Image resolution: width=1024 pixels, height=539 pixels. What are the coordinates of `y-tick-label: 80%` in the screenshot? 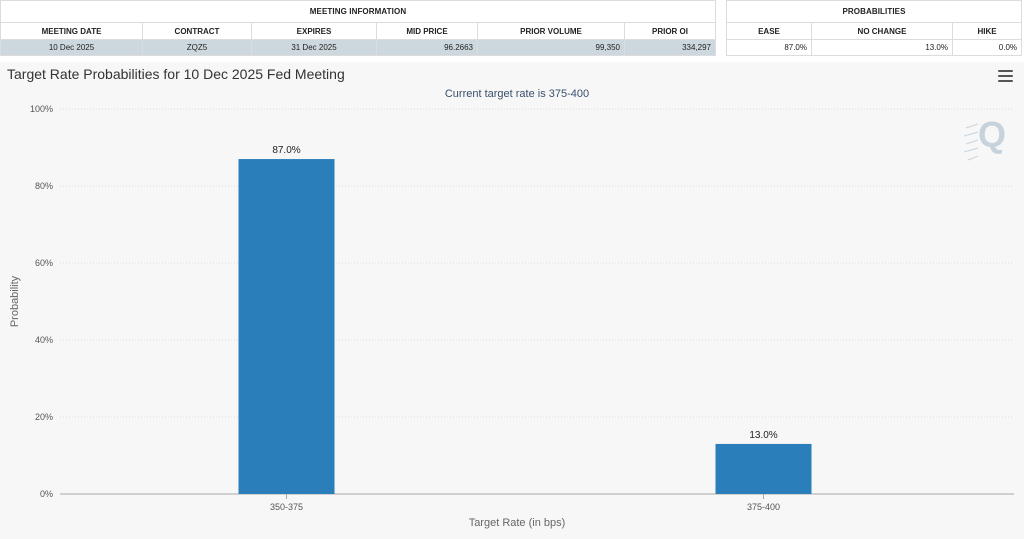 It's located at (44, 186).